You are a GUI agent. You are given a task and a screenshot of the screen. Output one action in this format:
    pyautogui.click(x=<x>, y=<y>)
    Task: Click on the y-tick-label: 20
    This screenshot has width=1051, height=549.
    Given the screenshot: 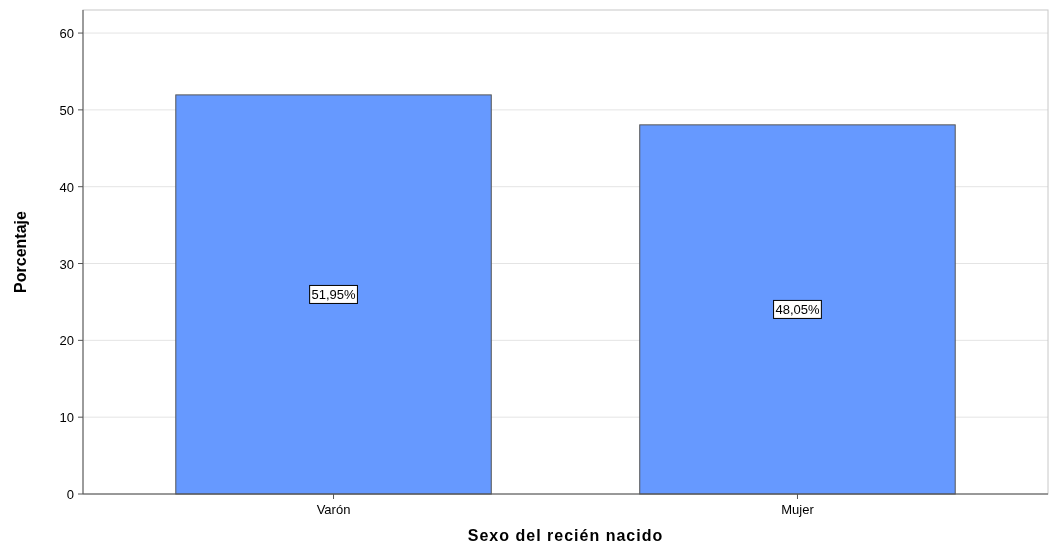 What is the action you would take?
    pyautogui.click(x=66, y=341)
    